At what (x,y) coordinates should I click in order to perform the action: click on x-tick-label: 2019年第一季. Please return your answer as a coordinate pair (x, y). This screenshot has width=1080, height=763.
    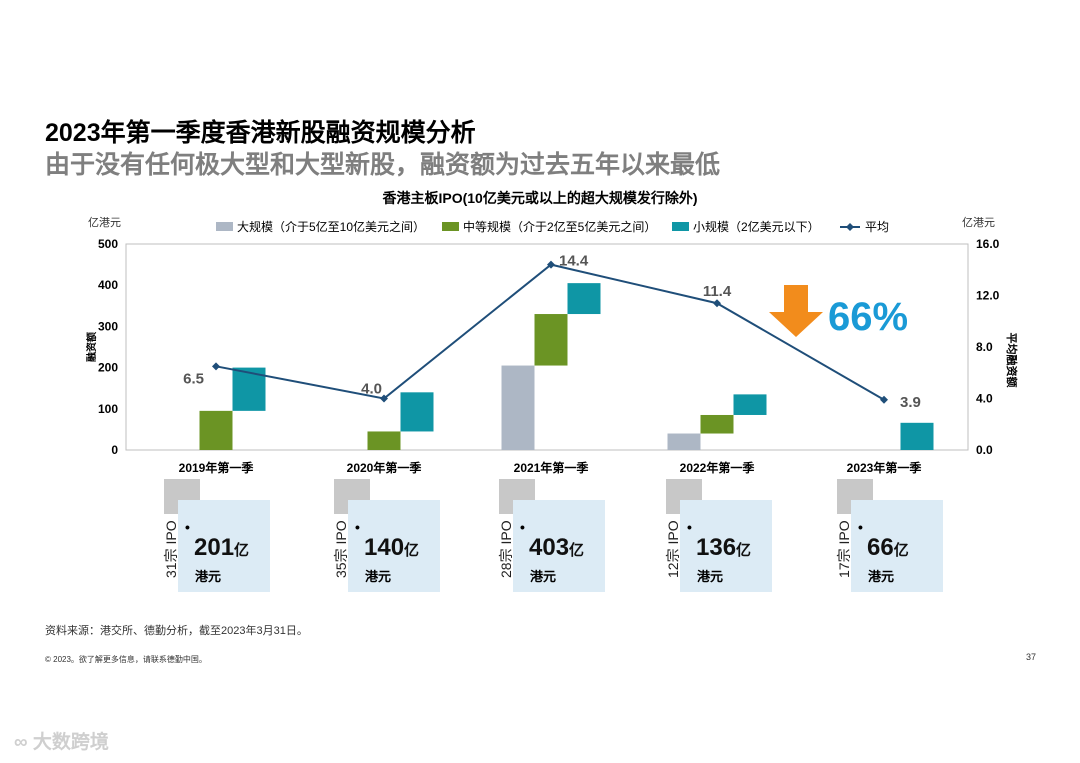
    Looking at the image, I should click on (217, 467).